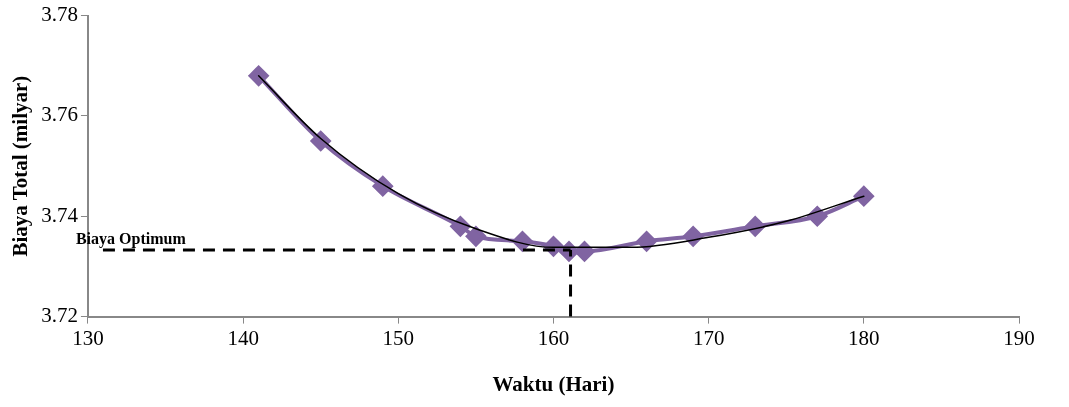 The width and height of the screenshot is (1069, 407). What do you see at coordinates (708, 337) in the screenshot?
I see `x-tick-label: 170` at bounding box center [708, 337].